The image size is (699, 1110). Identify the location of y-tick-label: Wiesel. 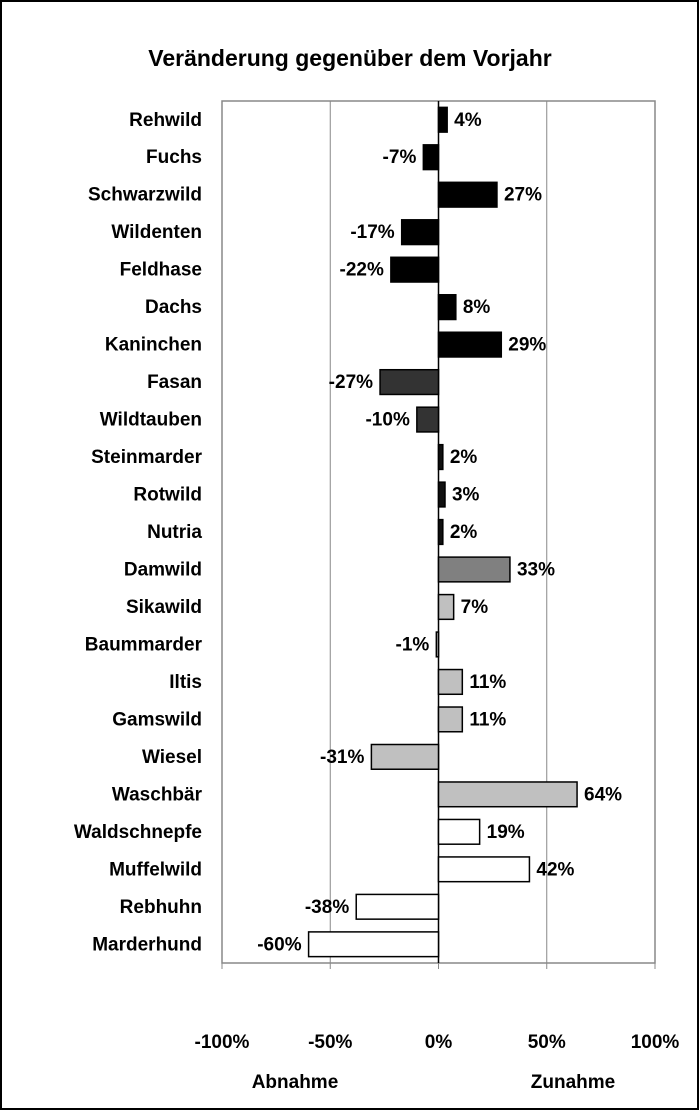
(172, 757).